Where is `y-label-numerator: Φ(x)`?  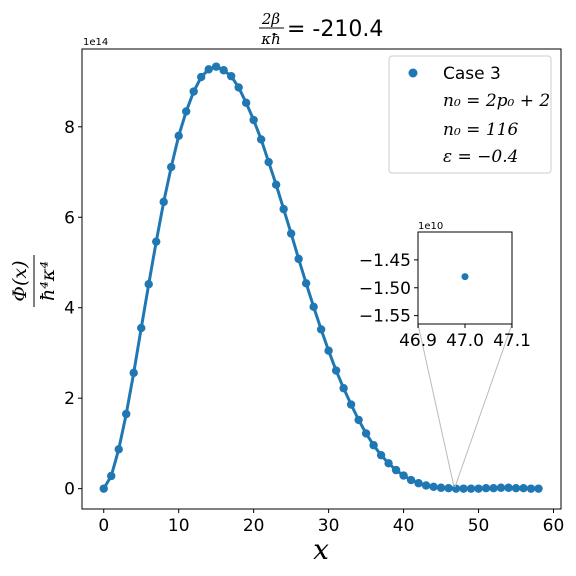 y-label-numerator: Φ(x) is located at coordinates (20, 280).